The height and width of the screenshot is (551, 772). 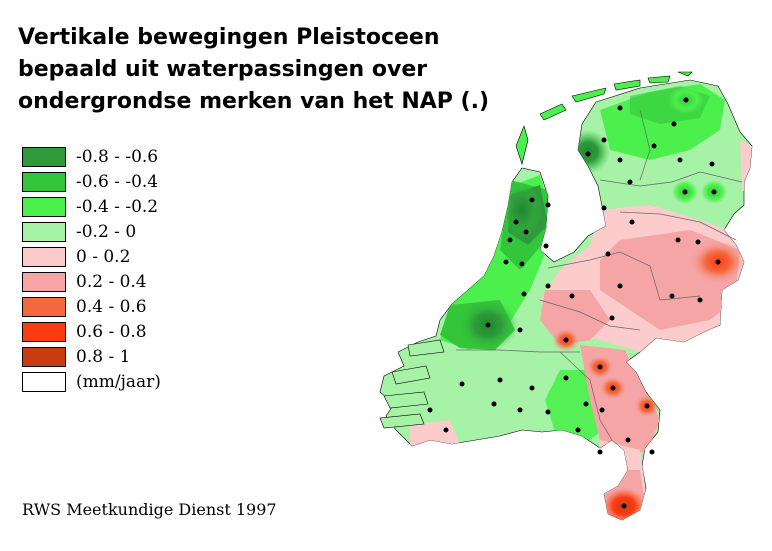 What do you see at coordinates (604, 118) in the screenshot?
I see `wadden-islands` at bounding box center [604, 118].